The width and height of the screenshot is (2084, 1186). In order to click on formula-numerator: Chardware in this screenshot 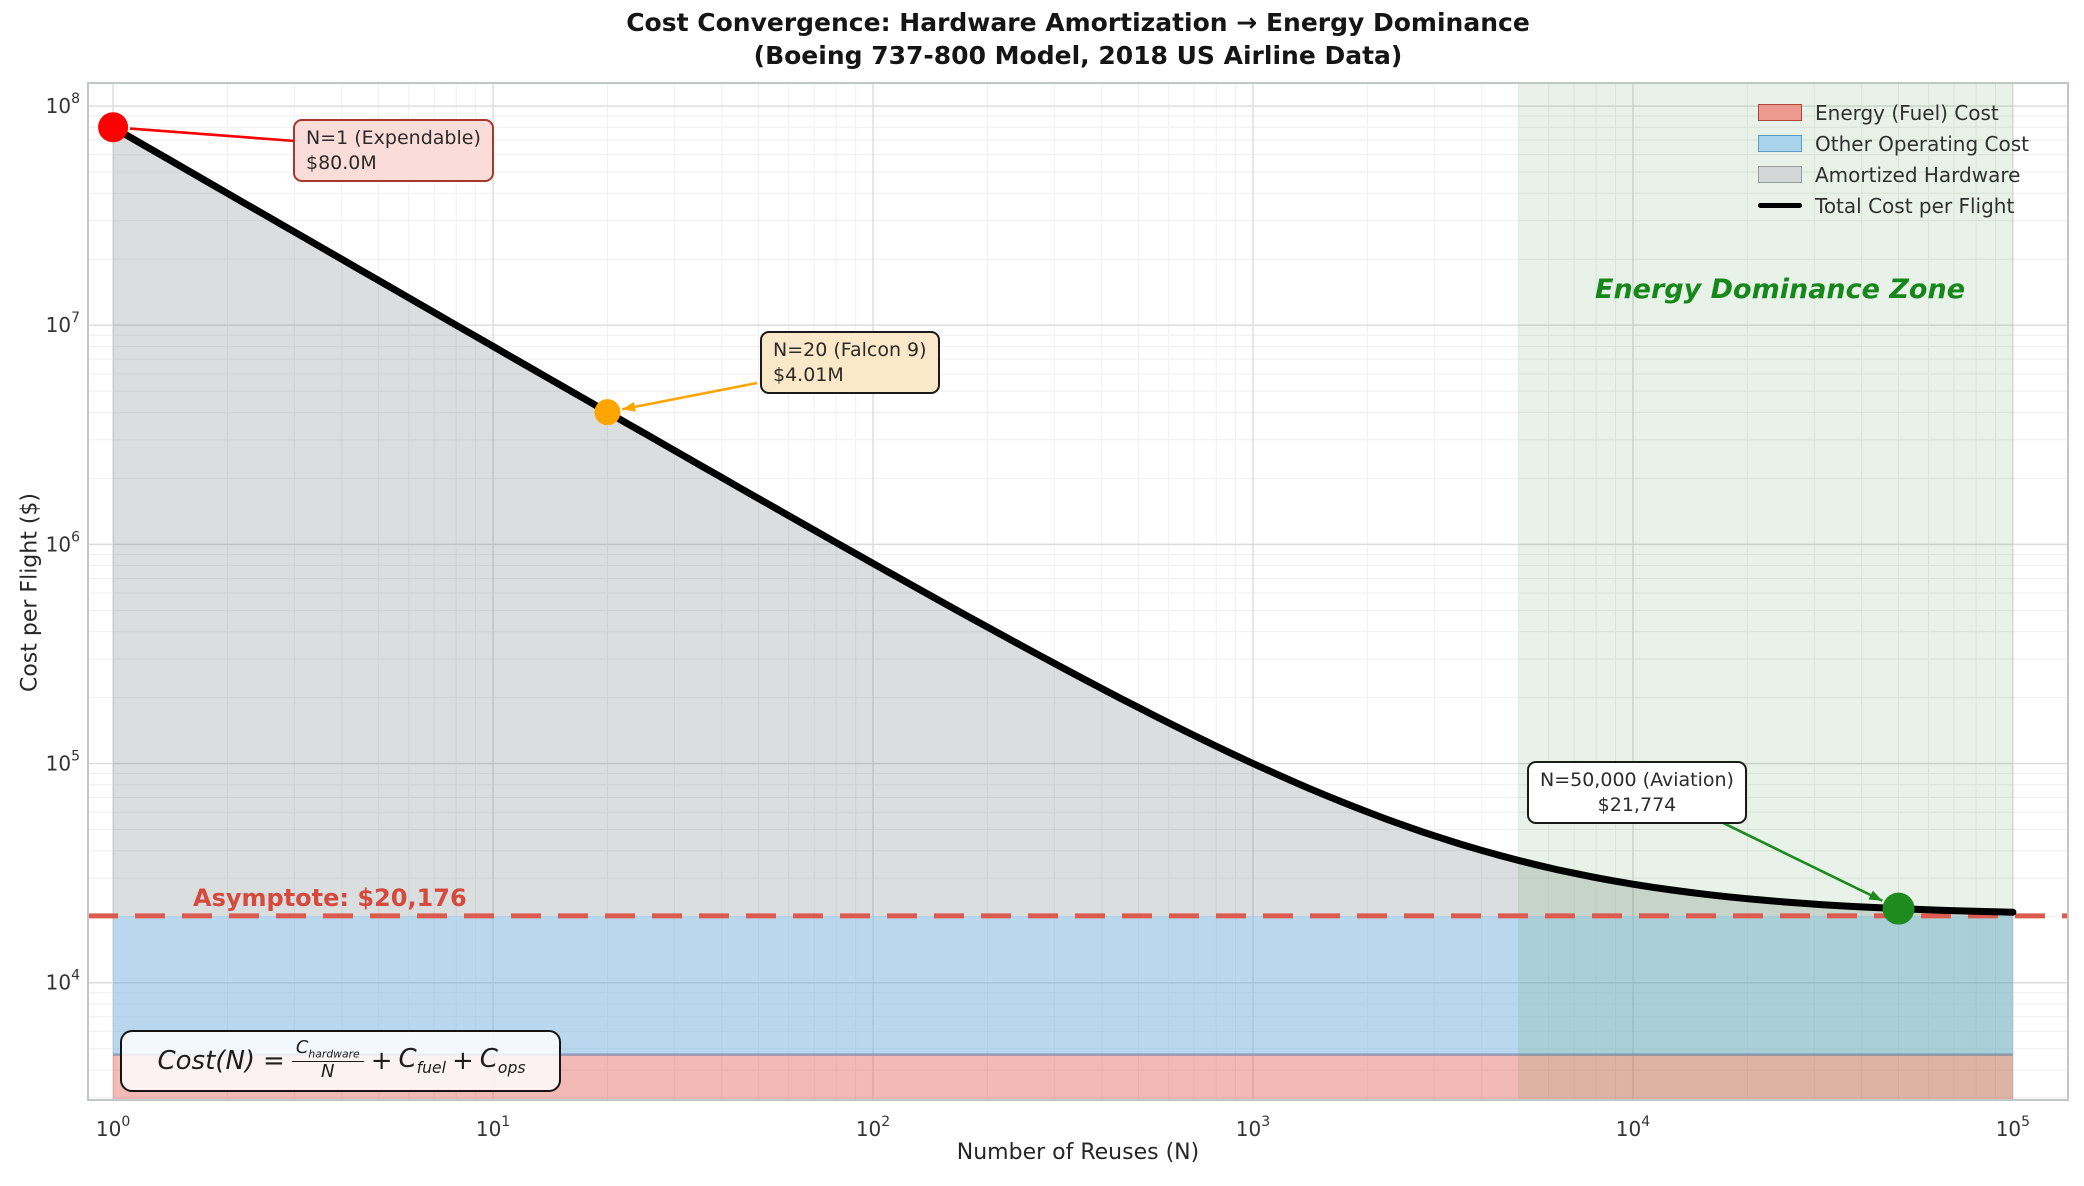, I will do `click(327, 1050)`.